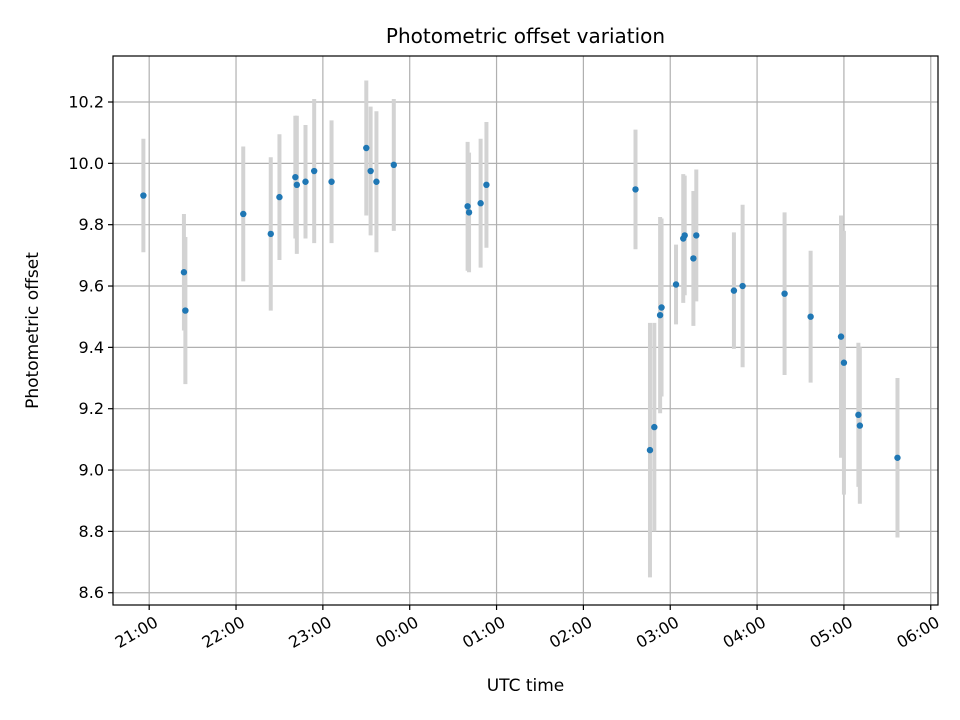 The image size is (960, 720). Describe the element at coordinates (526, 686) in the screenshot. I see `x-axis-label: UTC time` at that location.